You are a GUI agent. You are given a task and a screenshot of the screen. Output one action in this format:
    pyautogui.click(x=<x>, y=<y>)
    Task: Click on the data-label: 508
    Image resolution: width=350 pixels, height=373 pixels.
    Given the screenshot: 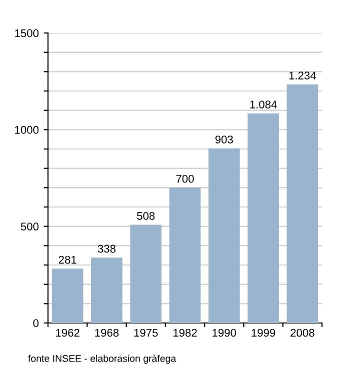 What is the action you would take?
    pyautogui.click(x=146, y=216)
    